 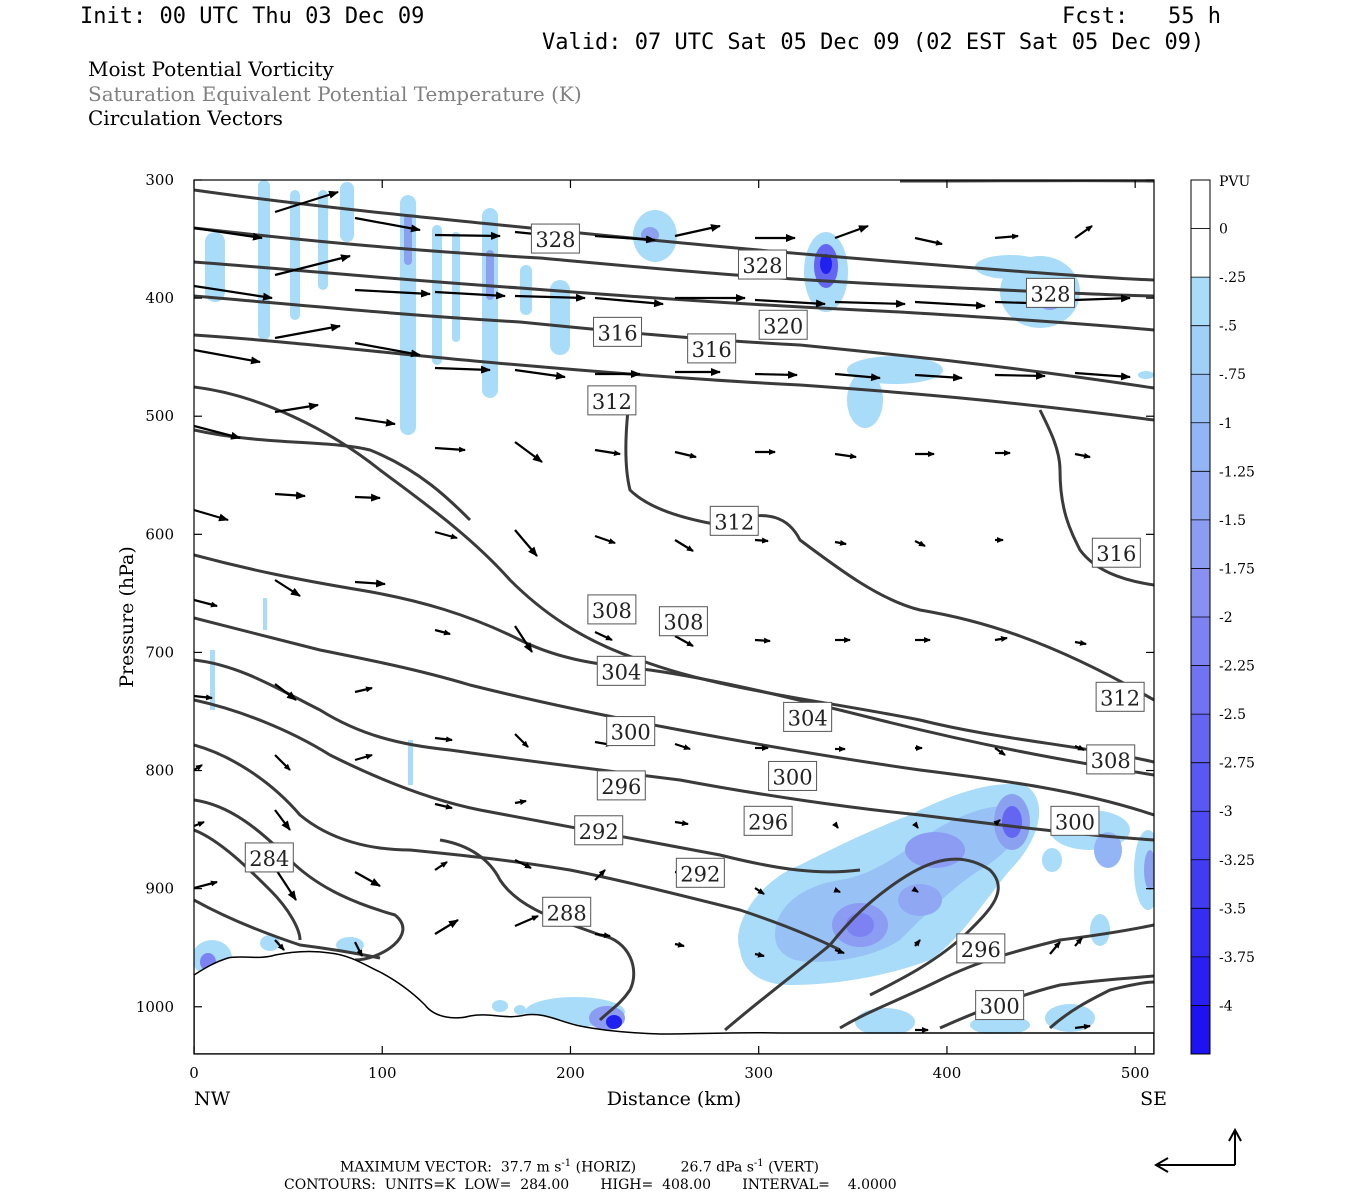 What do you see at coordinates (159, 416) in the screenshot?
I see `y-tick-label: 500` at bounding box center [159, 416].